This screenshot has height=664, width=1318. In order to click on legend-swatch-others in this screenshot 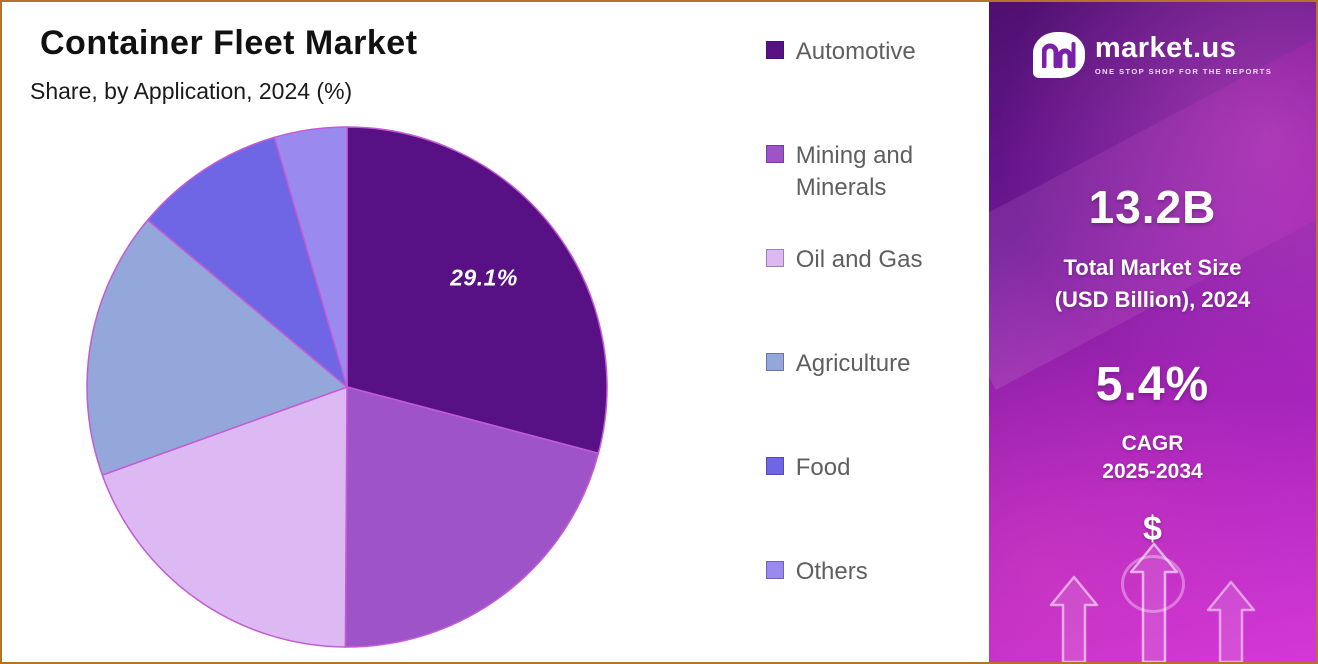, I will do `click(774, 570)`.